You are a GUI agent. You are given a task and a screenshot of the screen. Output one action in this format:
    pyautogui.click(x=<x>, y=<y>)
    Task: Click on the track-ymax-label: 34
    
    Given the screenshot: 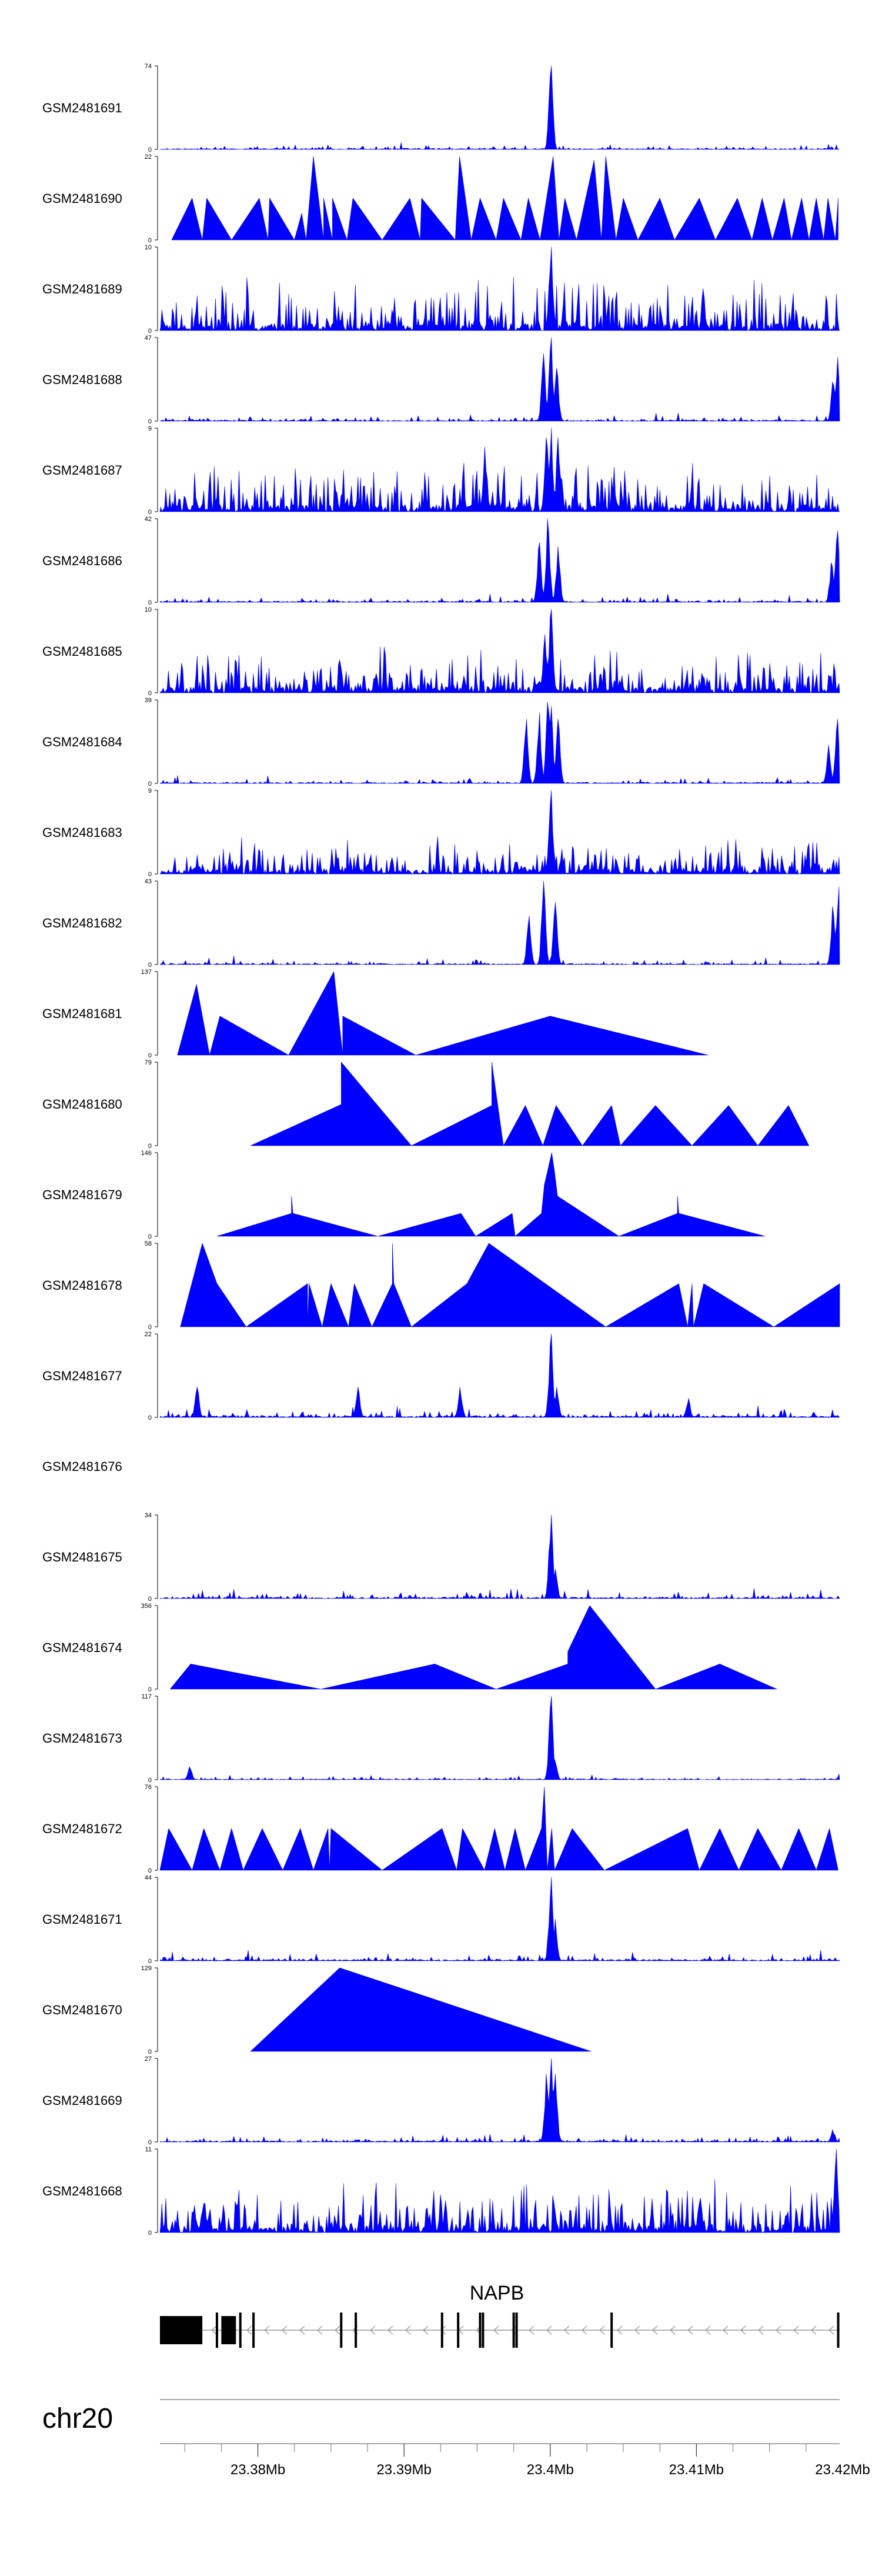 What is the action you would take?
    pyautogui.click(x=148, y=1515)
    